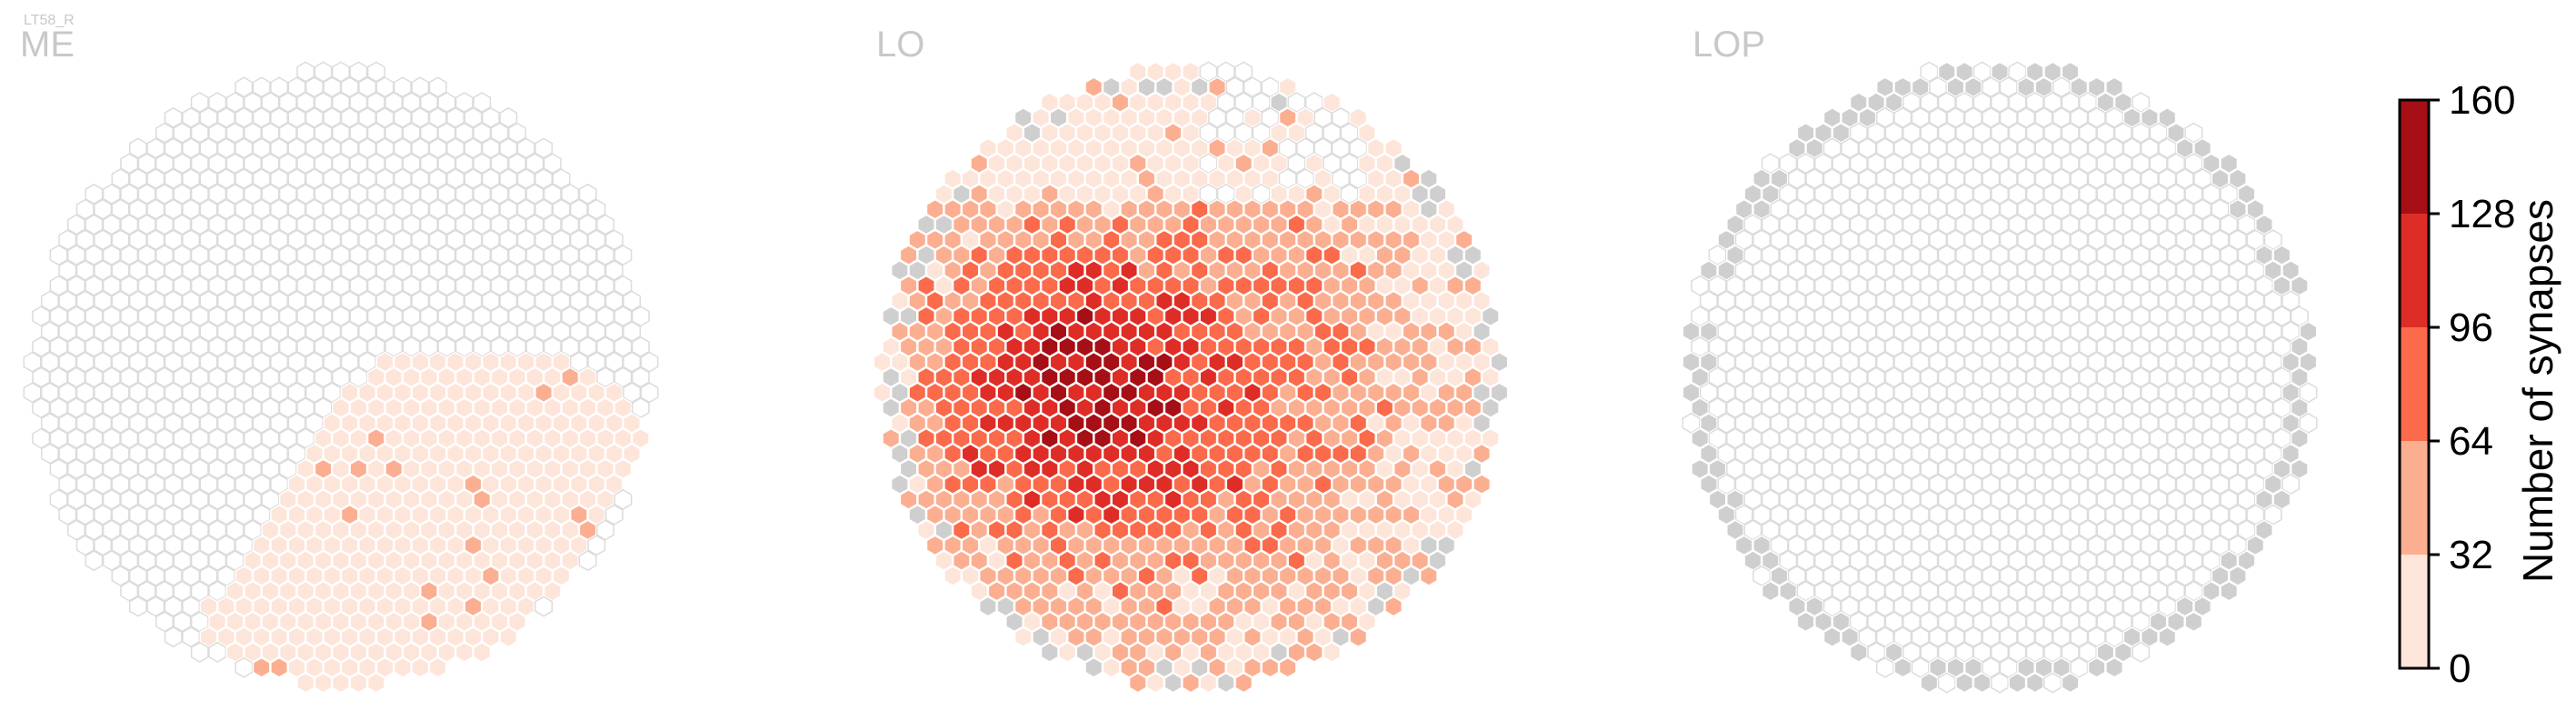 The width and height of the screenshot is (2576, 721). What do you see at coordinates (2482, 214) in the screenshot?
I see `colorbar-tick-label: 128` at bounding box center [2482, 214].